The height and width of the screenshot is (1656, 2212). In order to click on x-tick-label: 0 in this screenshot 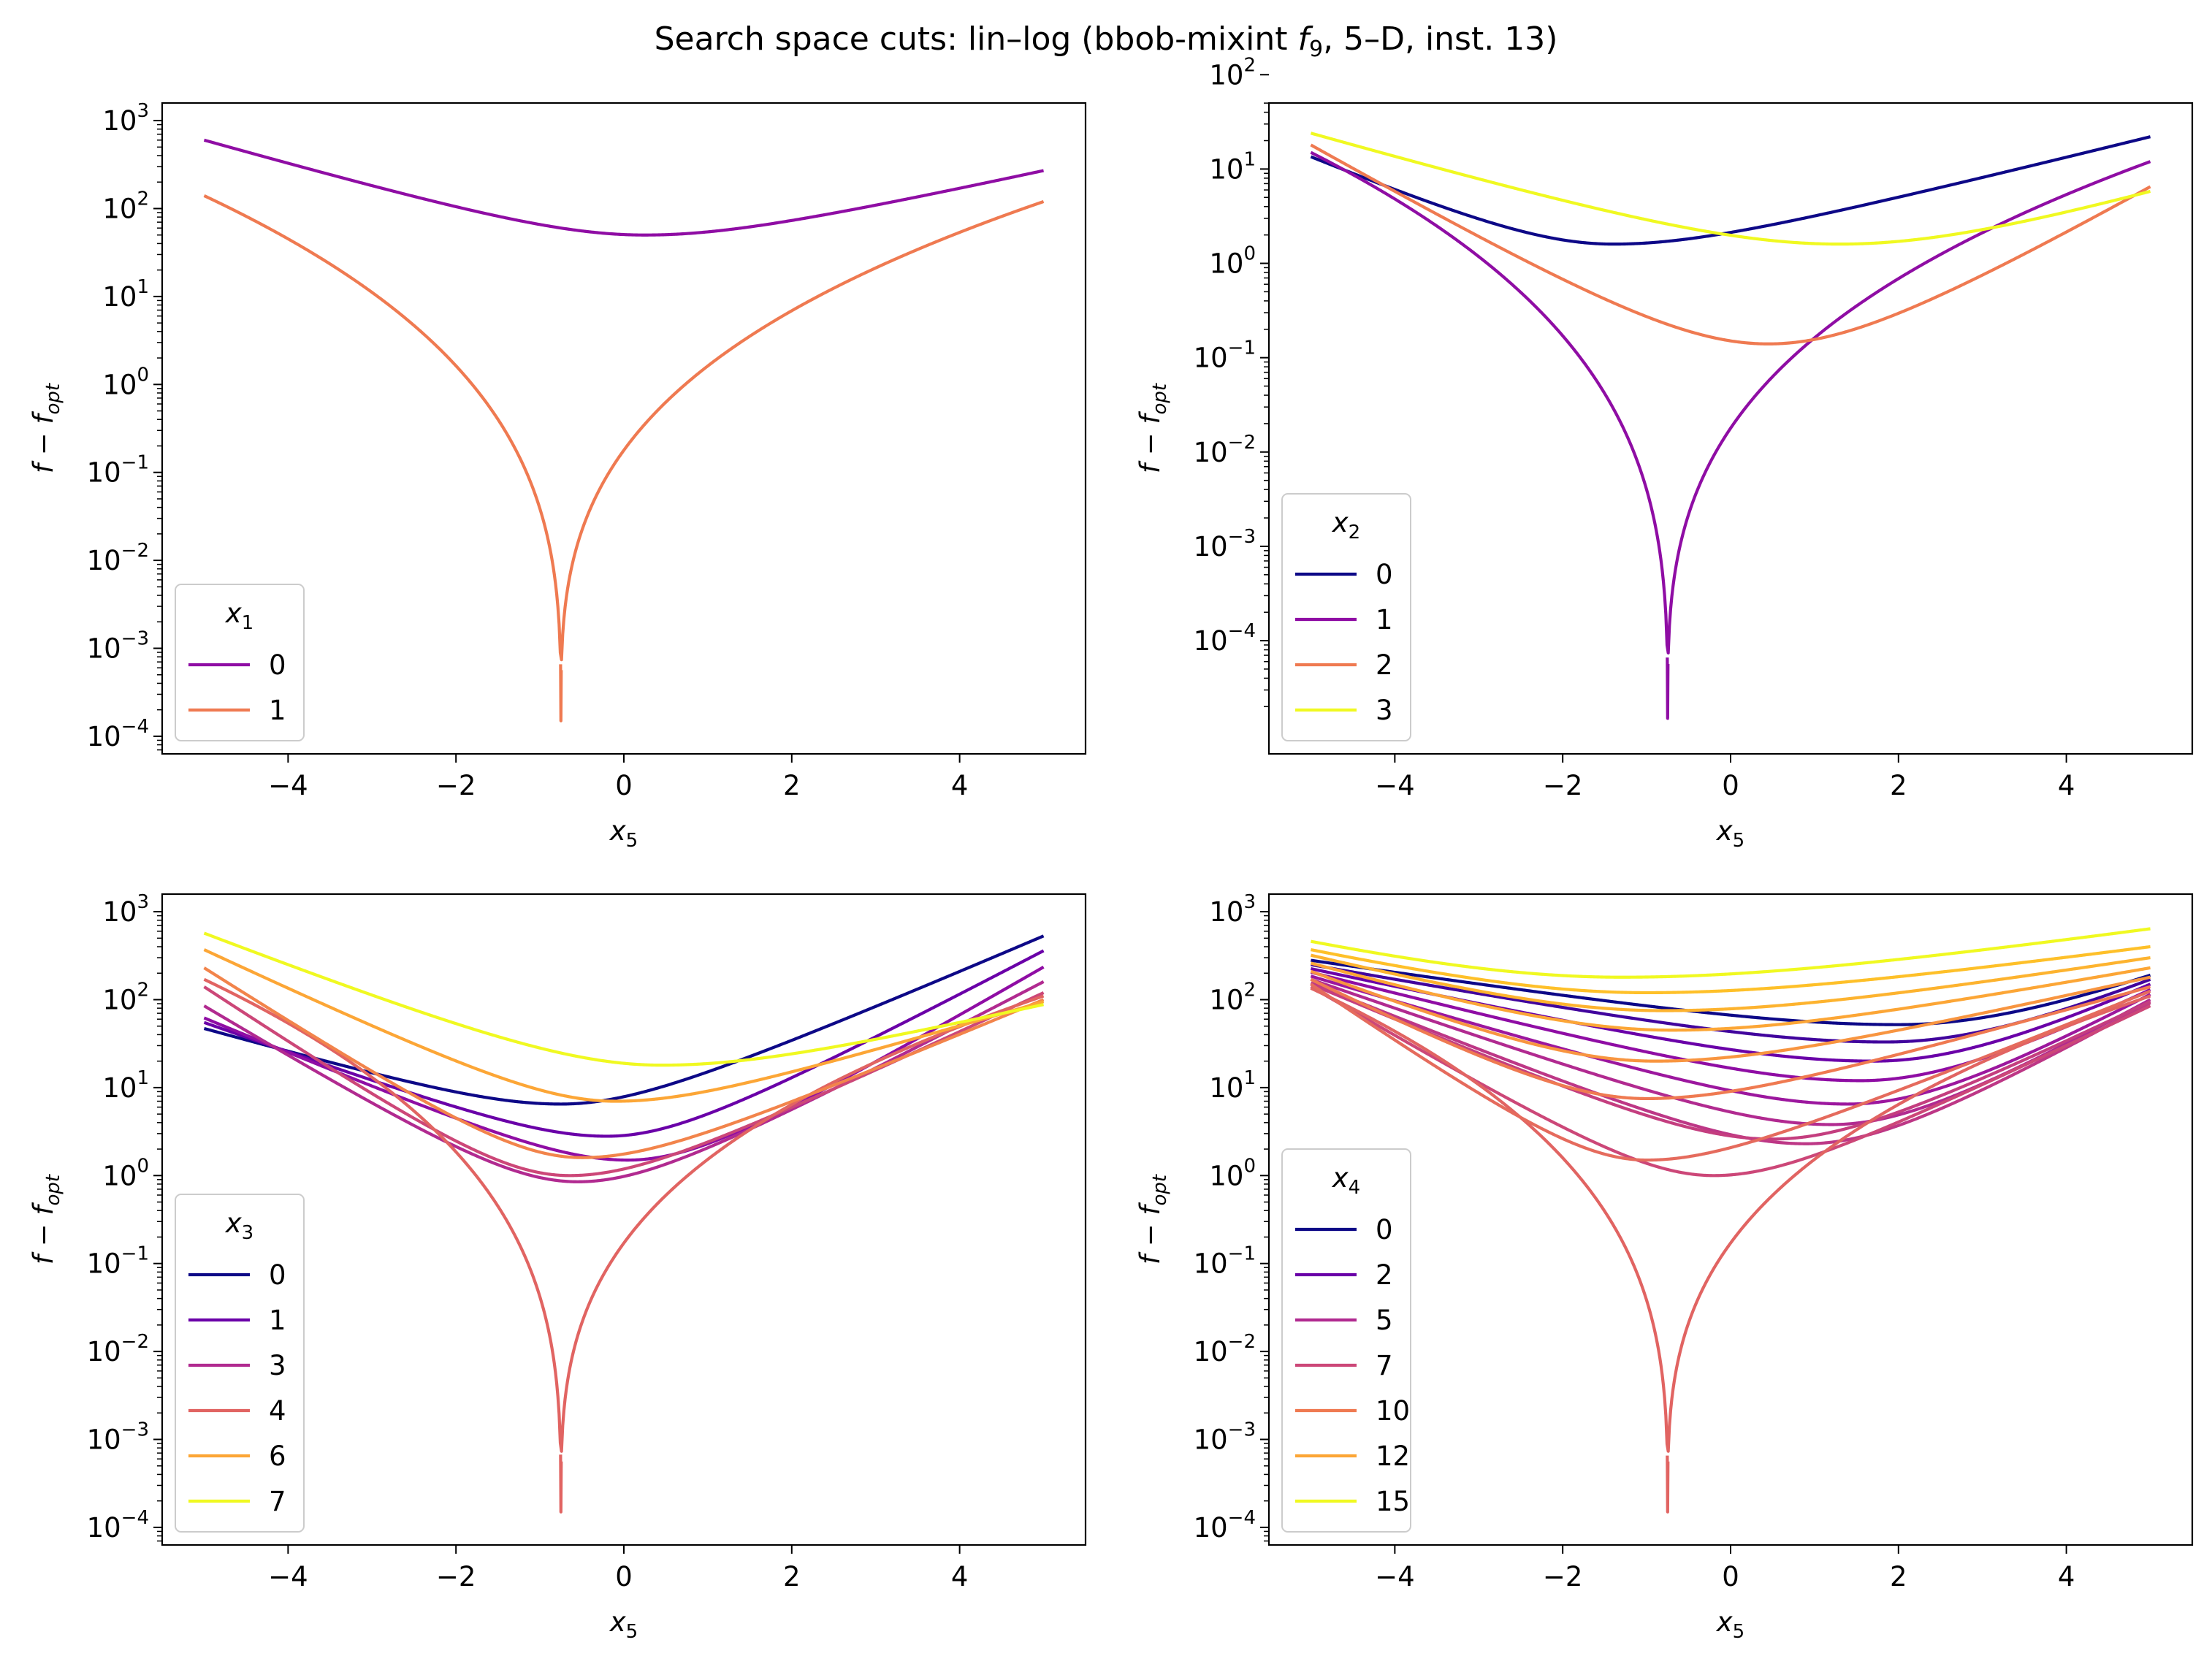, I will do `click(1731, 785)`.